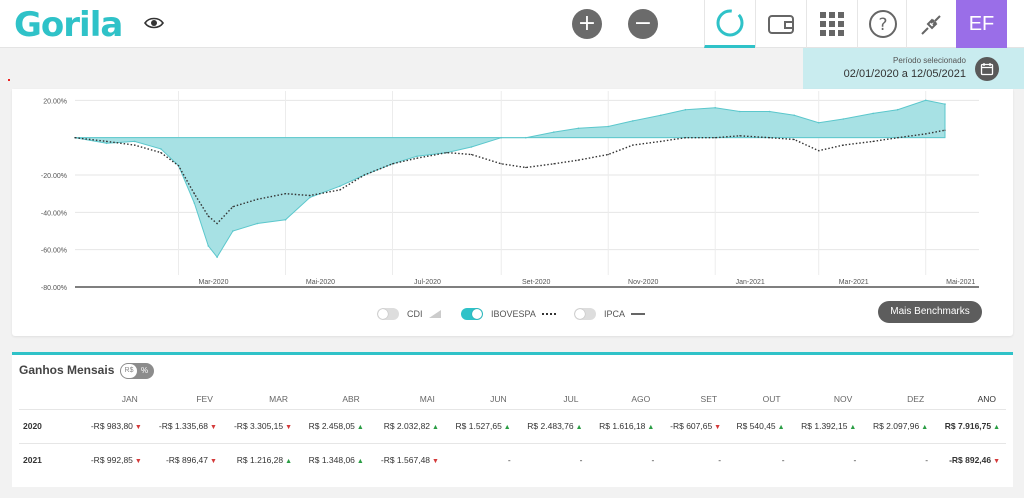 Image resolution: width=1024 pixels, height=498 pixels. What do you see at coordinates (981, 24) in the screenshot?
I see `user-avatar: EF` at bounding box center [981, 24].